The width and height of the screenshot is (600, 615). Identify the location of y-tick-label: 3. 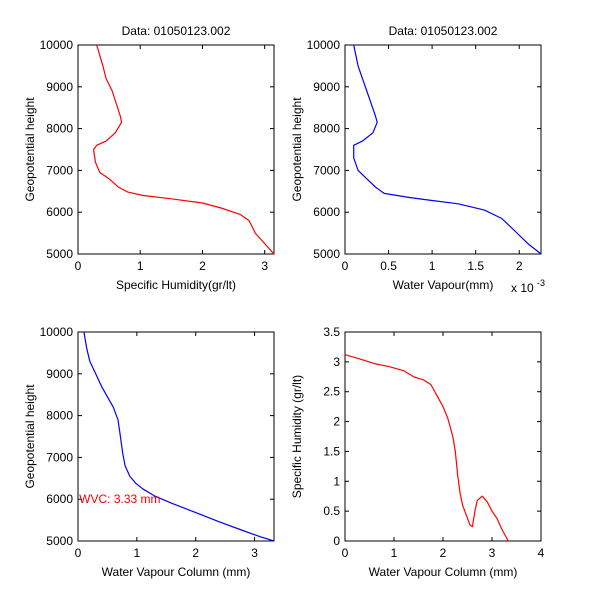
(336, 362).